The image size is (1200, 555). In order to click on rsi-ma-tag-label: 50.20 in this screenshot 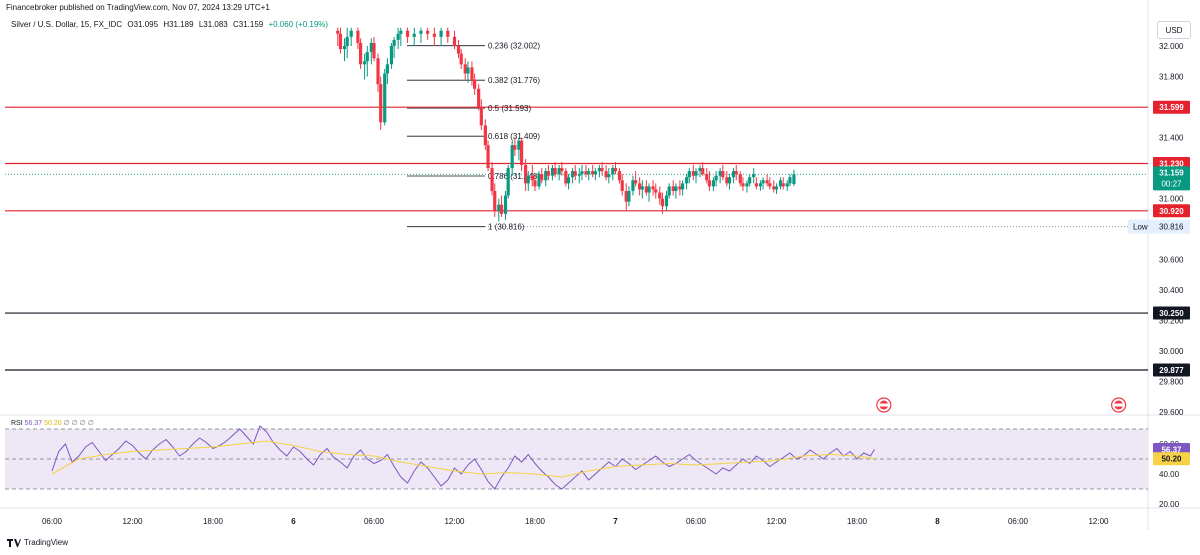, I will do `click(1171, 459)`.